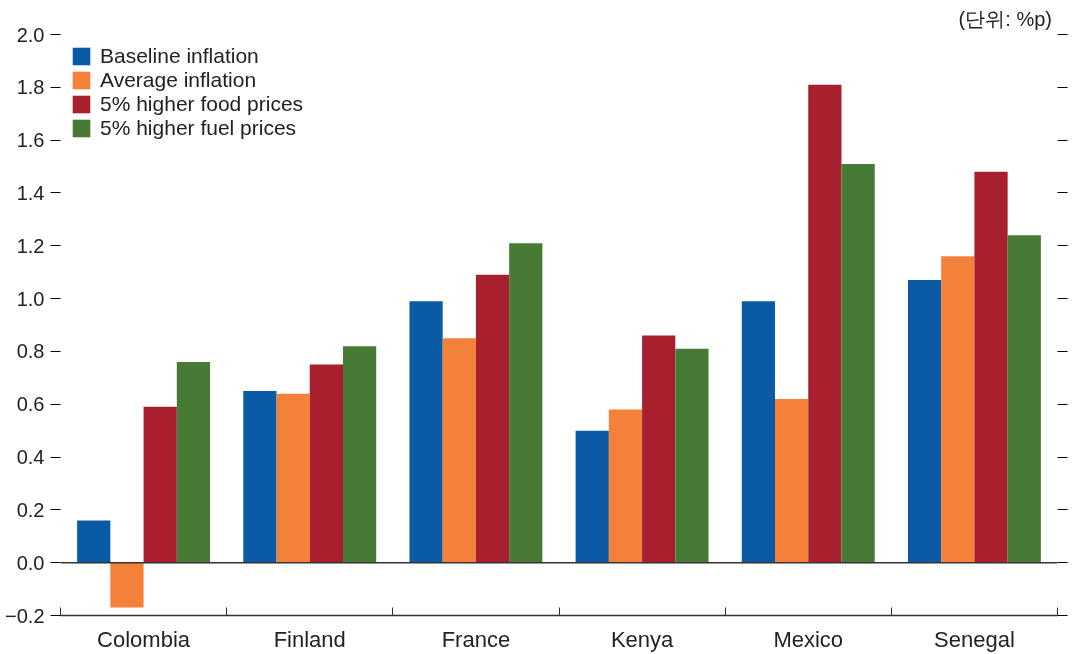 The height and width of the screenshot is (654, 1087). What do you see at coordinates (30, 509) in the screenshot?
I see `y-tick-label: 0.2` at bounding box center [30, 509].